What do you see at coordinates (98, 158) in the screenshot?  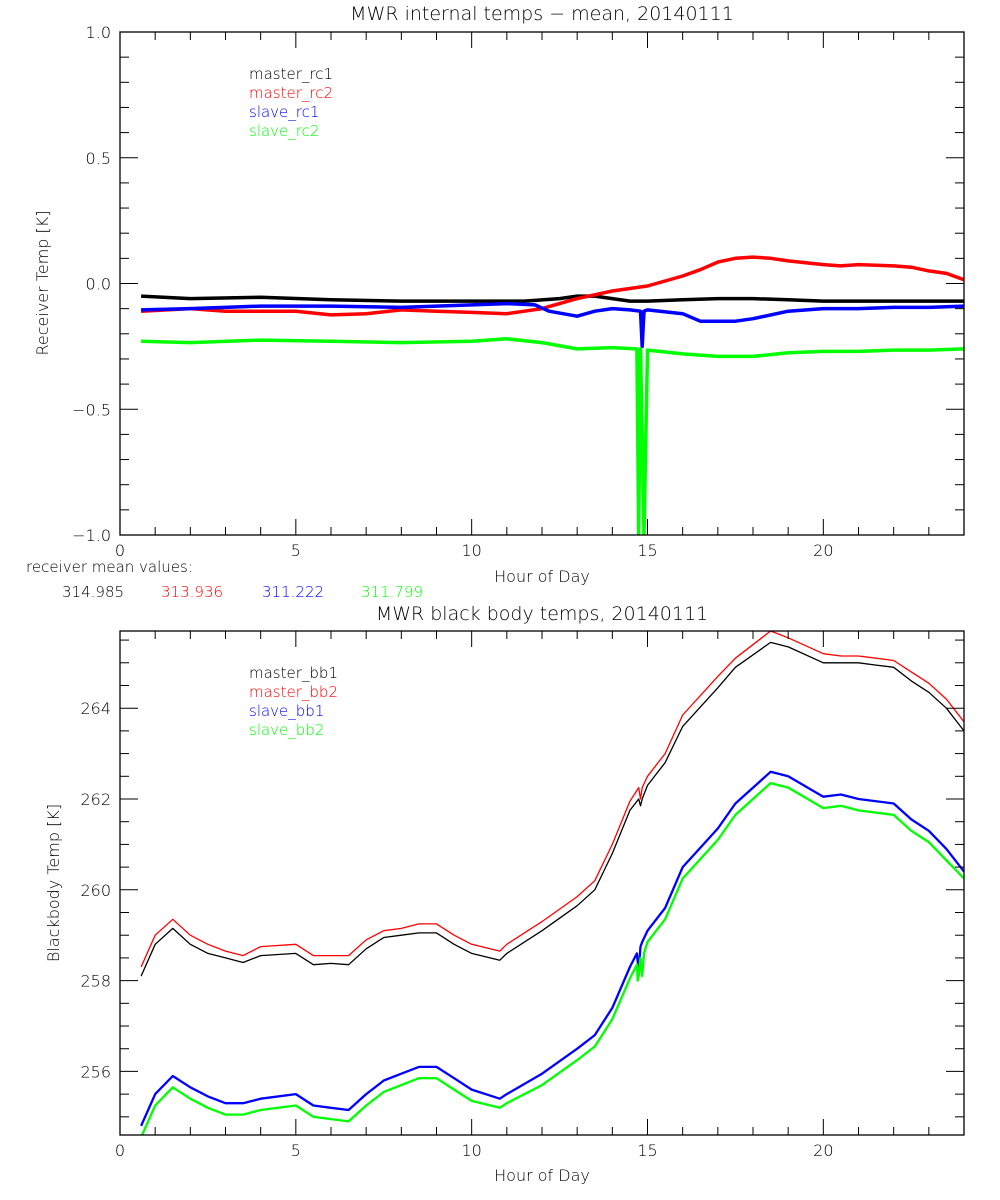 I see `y-tick-label: 0.5` at bounding box center [98, 158].